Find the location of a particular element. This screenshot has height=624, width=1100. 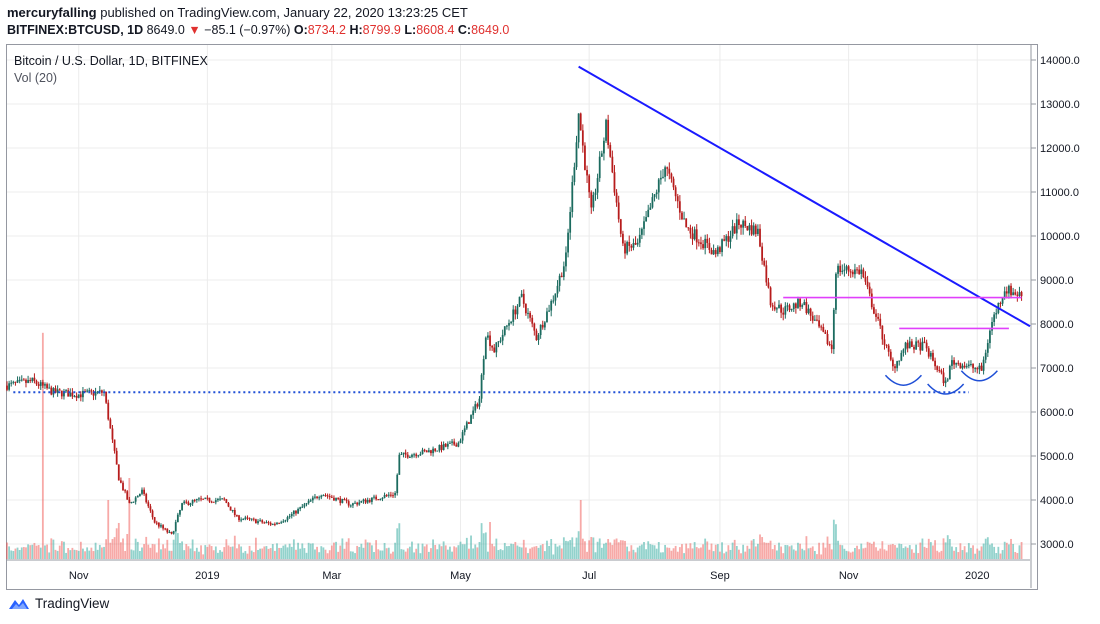

brand-footer: TradingView is located at coordinates (58, 603).